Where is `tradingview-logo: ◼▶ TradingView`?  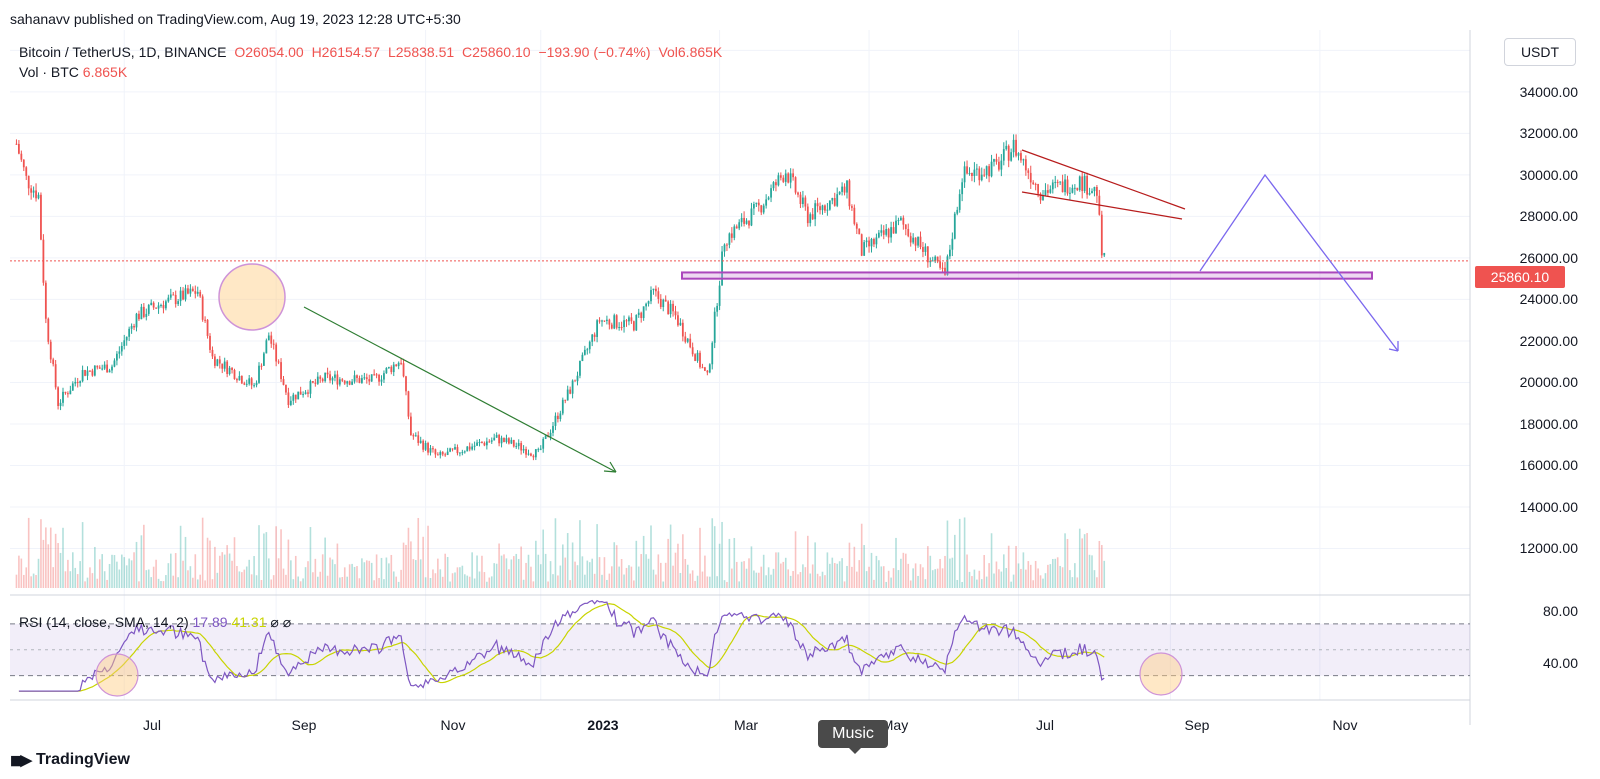
tradingview-logo: ◼▶ TradingView is located at coordinates (70, 760).